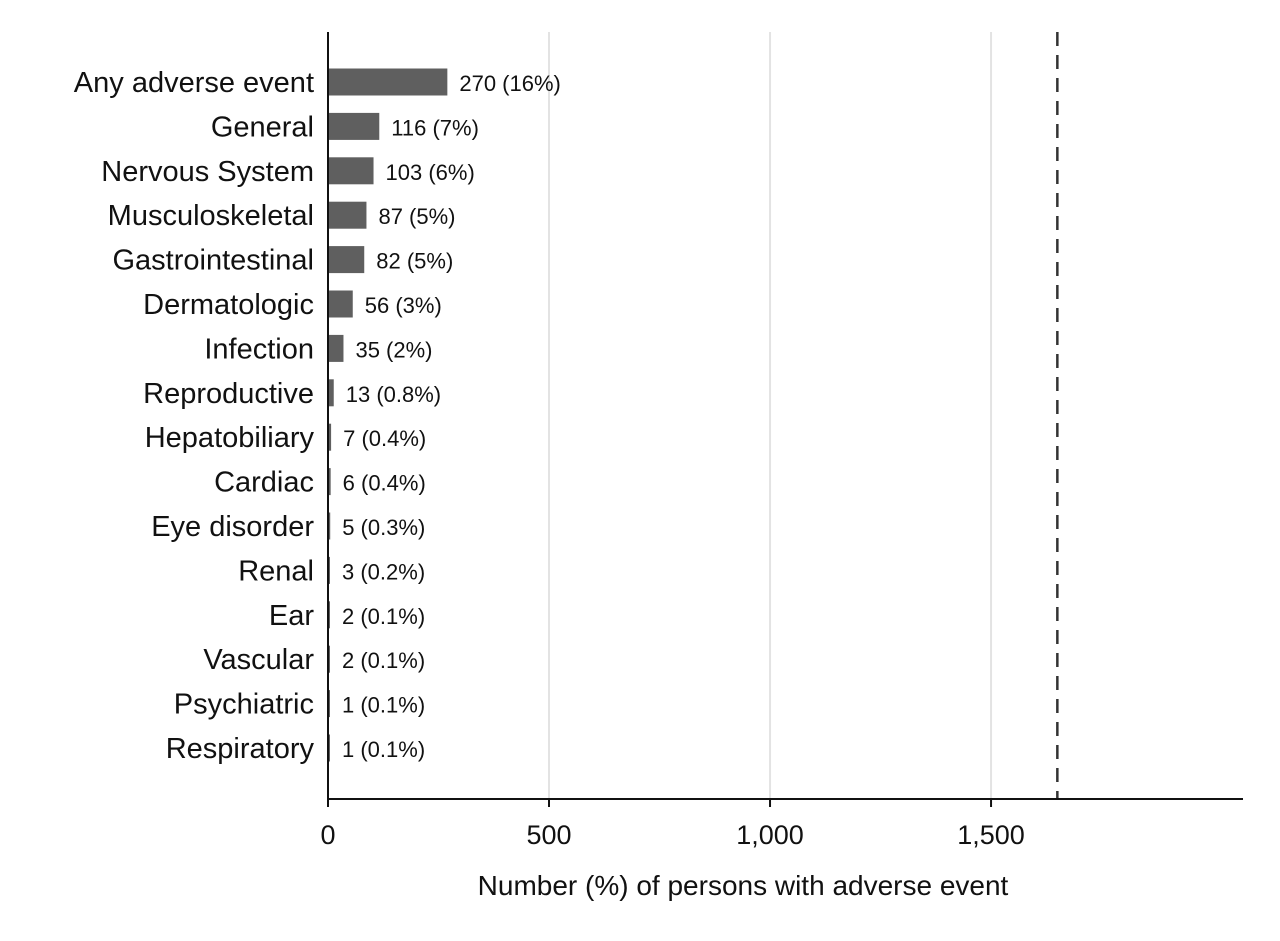  I want to click on data-label: 56 (3%), so click(403, 305).